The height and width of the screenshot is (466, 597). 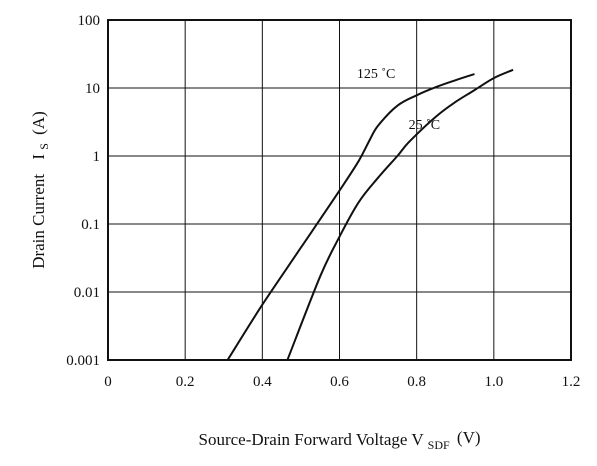 I want to click on x-tick-label: 0.6, so click(x=339, y=382).